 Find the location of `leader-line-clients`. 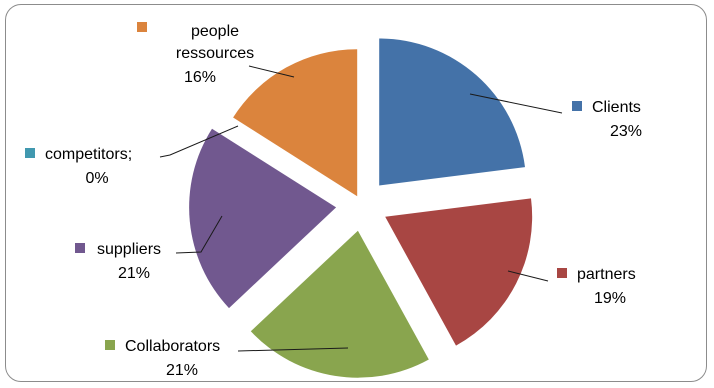

leader-line-clients is located at coordinates (516, 103).